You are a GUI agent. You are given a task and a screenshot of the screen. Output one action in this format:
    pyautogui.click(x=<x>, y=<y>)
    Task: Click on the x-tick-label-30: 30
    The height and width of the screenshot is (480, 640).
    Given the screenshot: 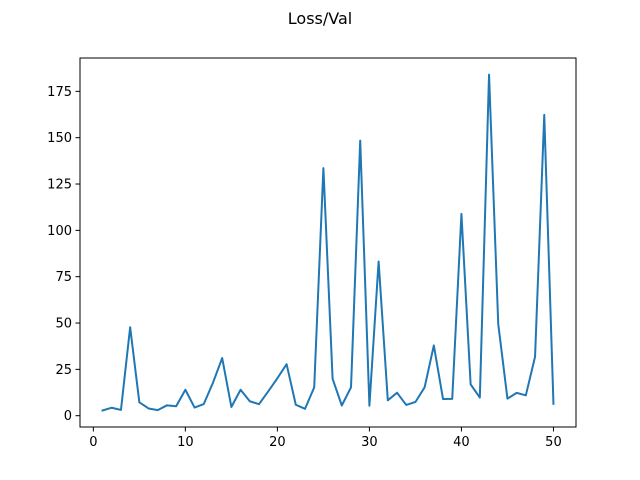 What is the action you would take?
    pyautogui.click(x=369, y=442)
    